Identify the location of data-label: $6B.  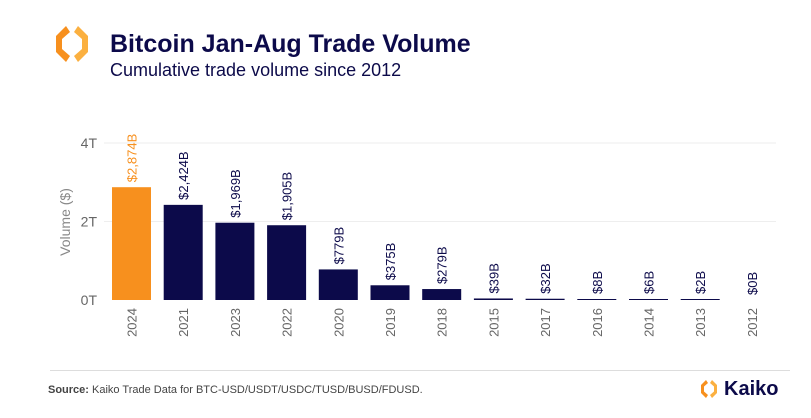
(649, 282).